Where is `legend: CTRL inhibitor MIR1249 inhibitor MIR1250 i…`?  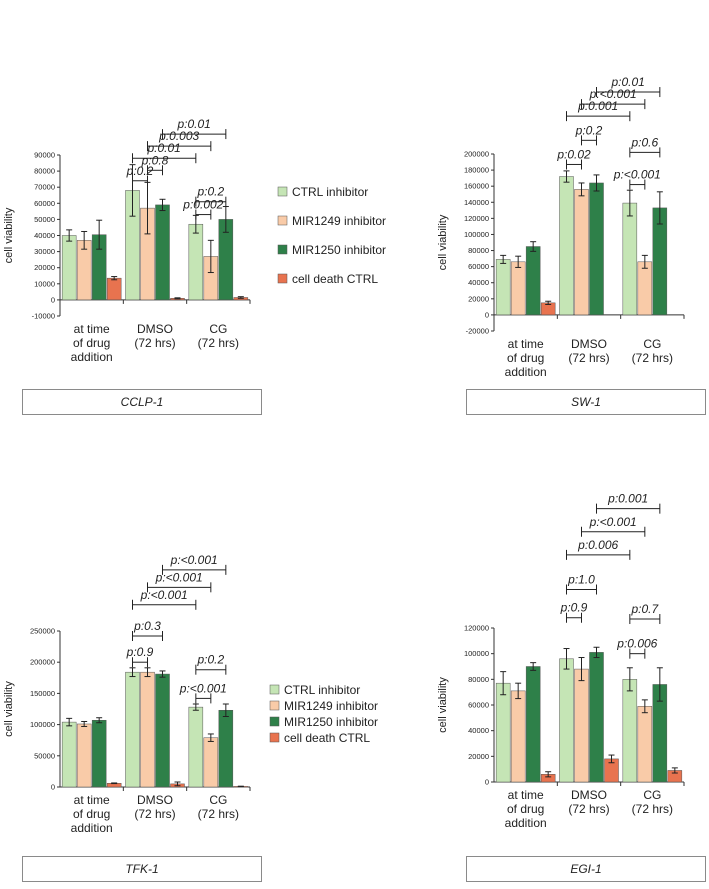 legend: CTRL inhibitor MIR1249 inhibitor MIR1250 i… is located at coordinates (323, 714).